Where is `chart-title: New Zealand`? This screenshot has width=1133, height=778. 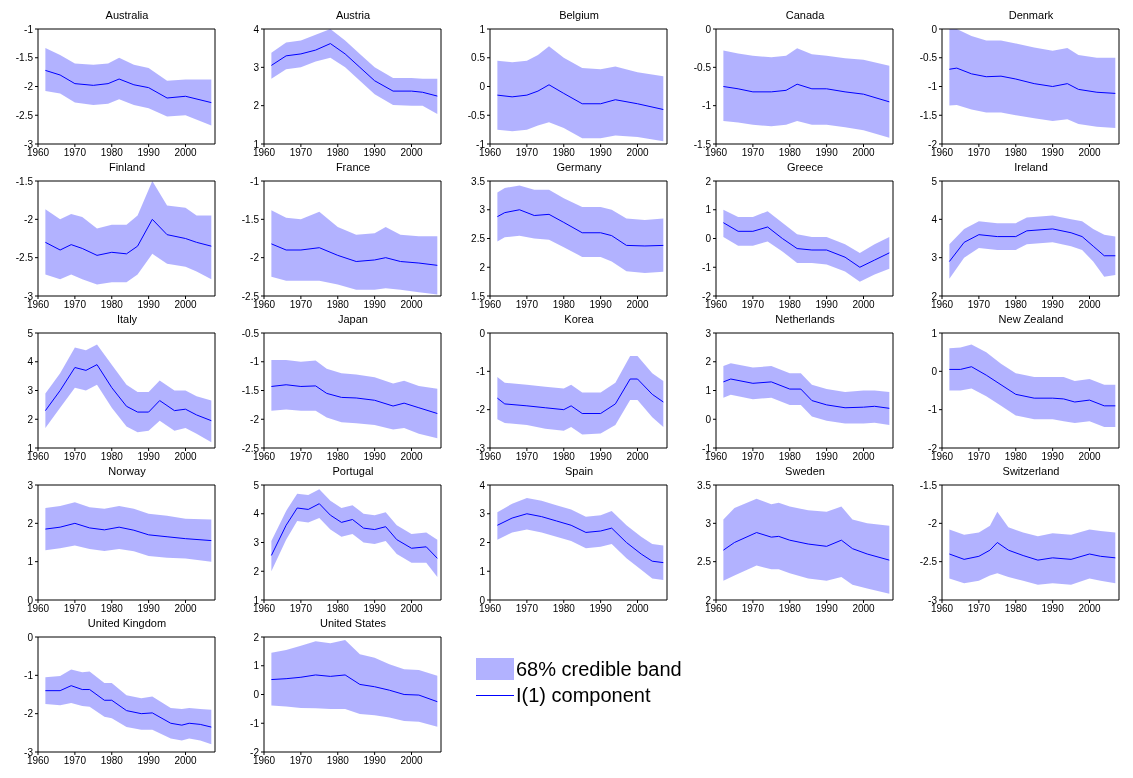 chart-title: New Zealand is located at coordinates (1031, 319).